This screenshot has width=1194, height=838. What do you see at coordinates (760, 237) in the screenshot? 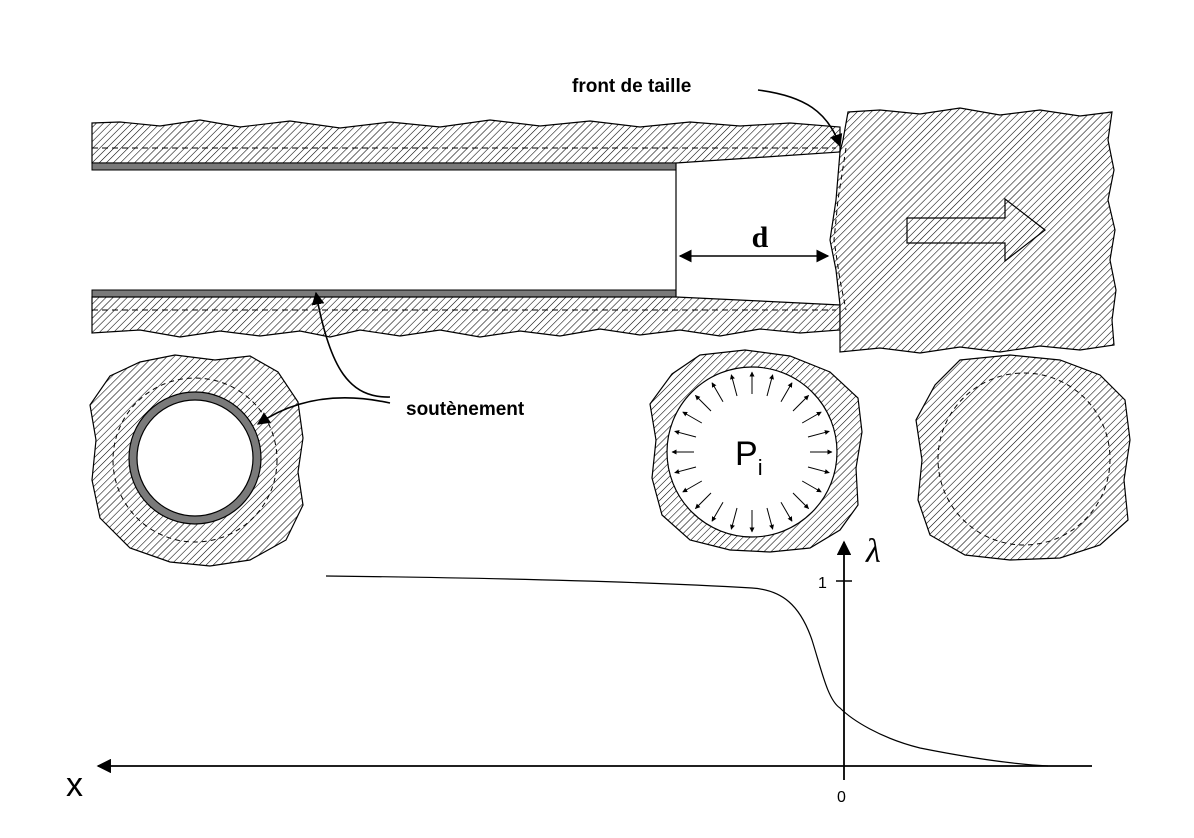
I see `distance-label: d` at bounding box center [760, 237].